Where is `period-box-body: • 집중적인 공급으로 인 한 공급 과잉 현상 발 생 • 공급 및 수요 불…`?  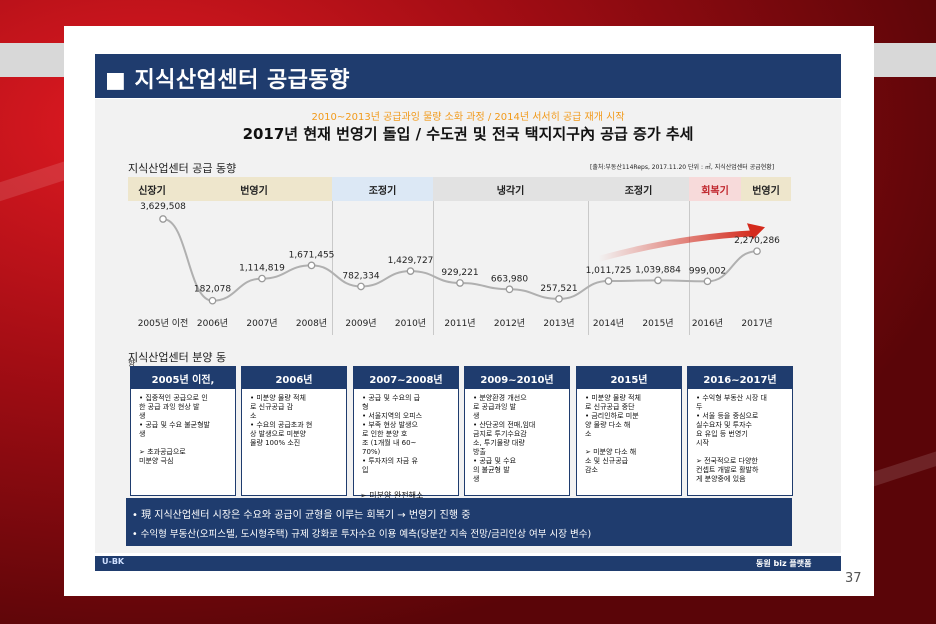
period-box-body: • 집중적인 공급으로 인 한 공급 과잉 현상 발 생 • 공급 및 수요 불… is located at coordinates (174, 429).